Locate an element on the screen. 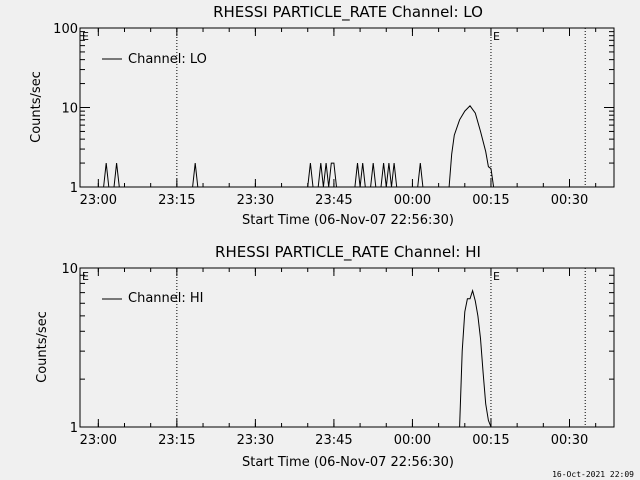 The width and height of the screenshot is (640, 480). footer-timestamp: 16-Oct-2021 22:09 is located at coordinates (593, 474).